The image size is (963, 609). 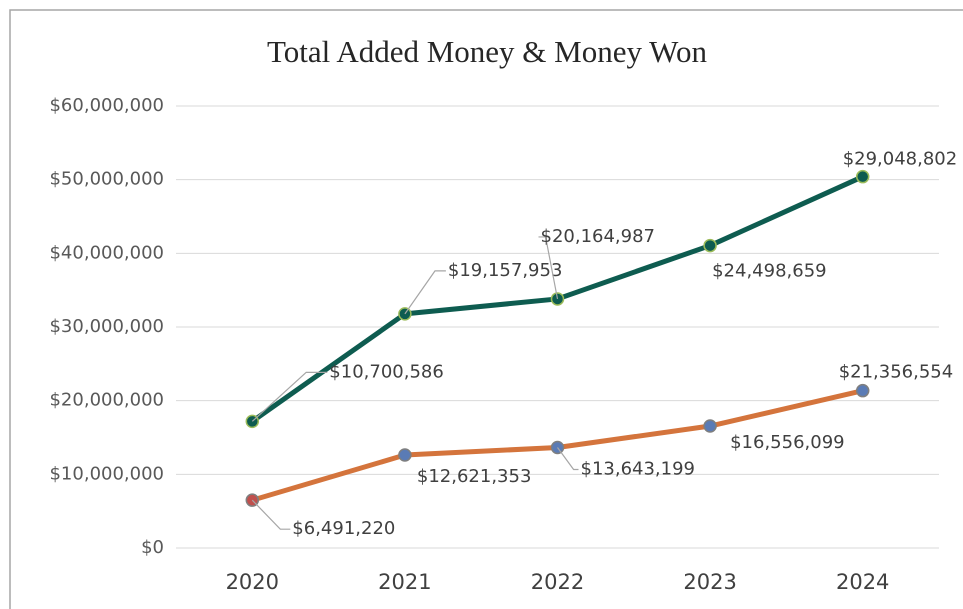 What do you see at coordinates (106, 326) in the screenshot?
I see `y-tick-label: $30,000,000` at bounding box center [106, 326].